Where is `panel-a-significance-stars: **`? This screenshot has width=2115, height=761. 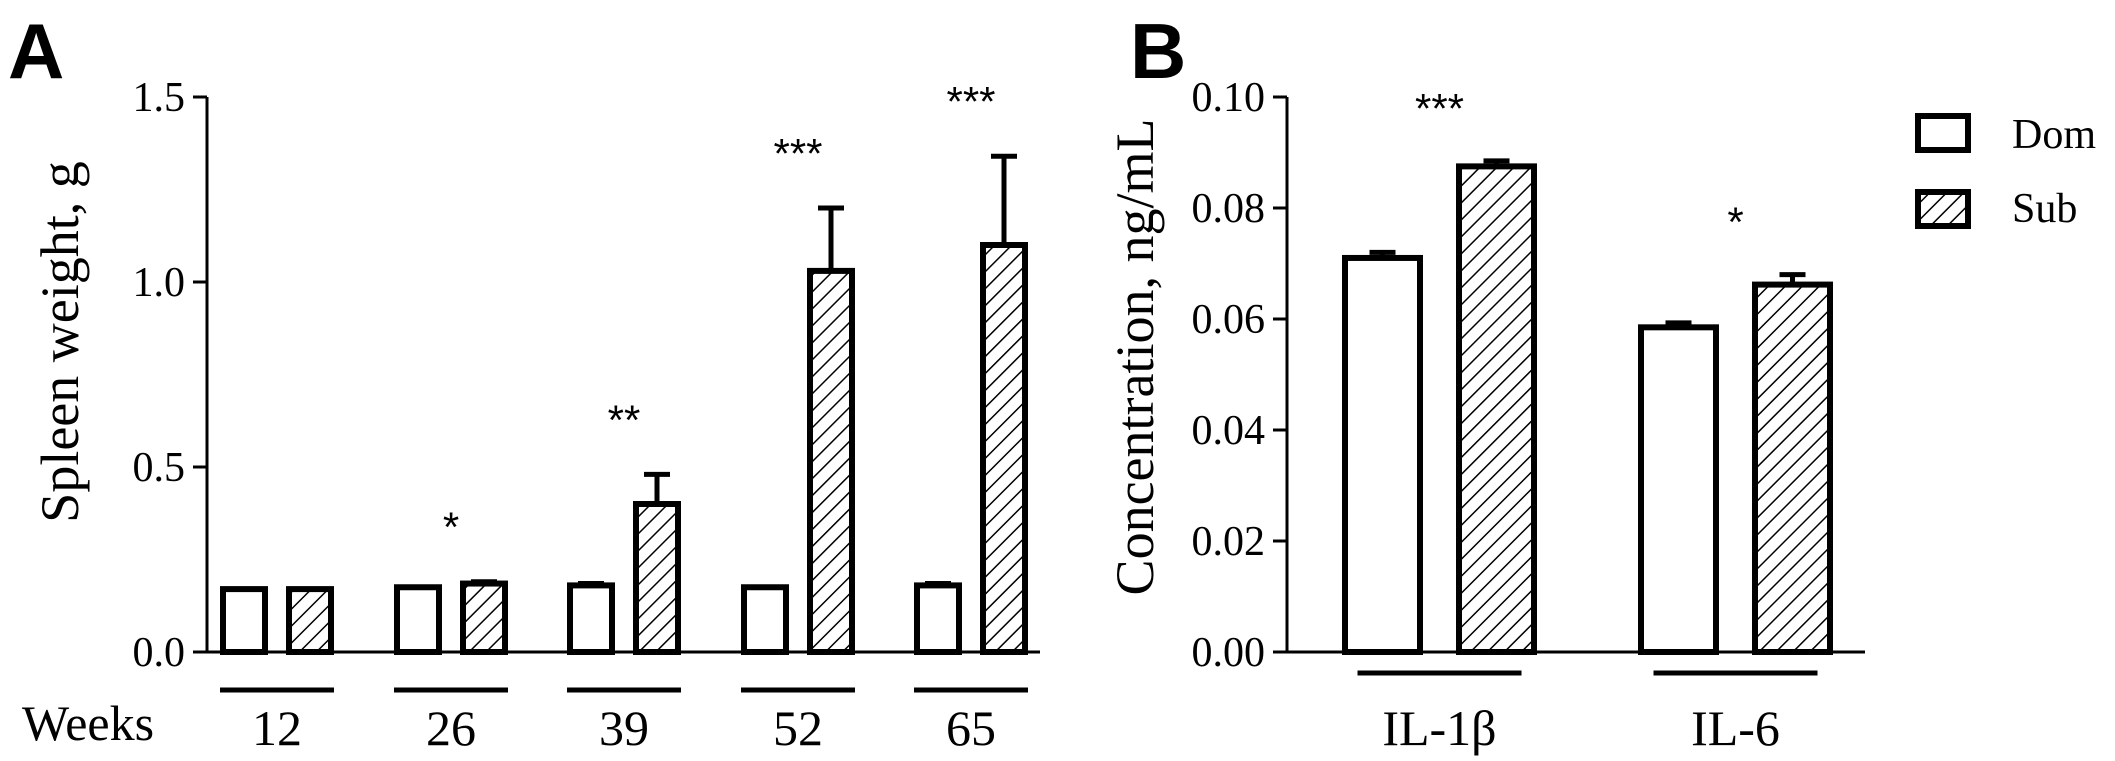 panel-a-significance-stars: ** is located at coordinates (624, 419).